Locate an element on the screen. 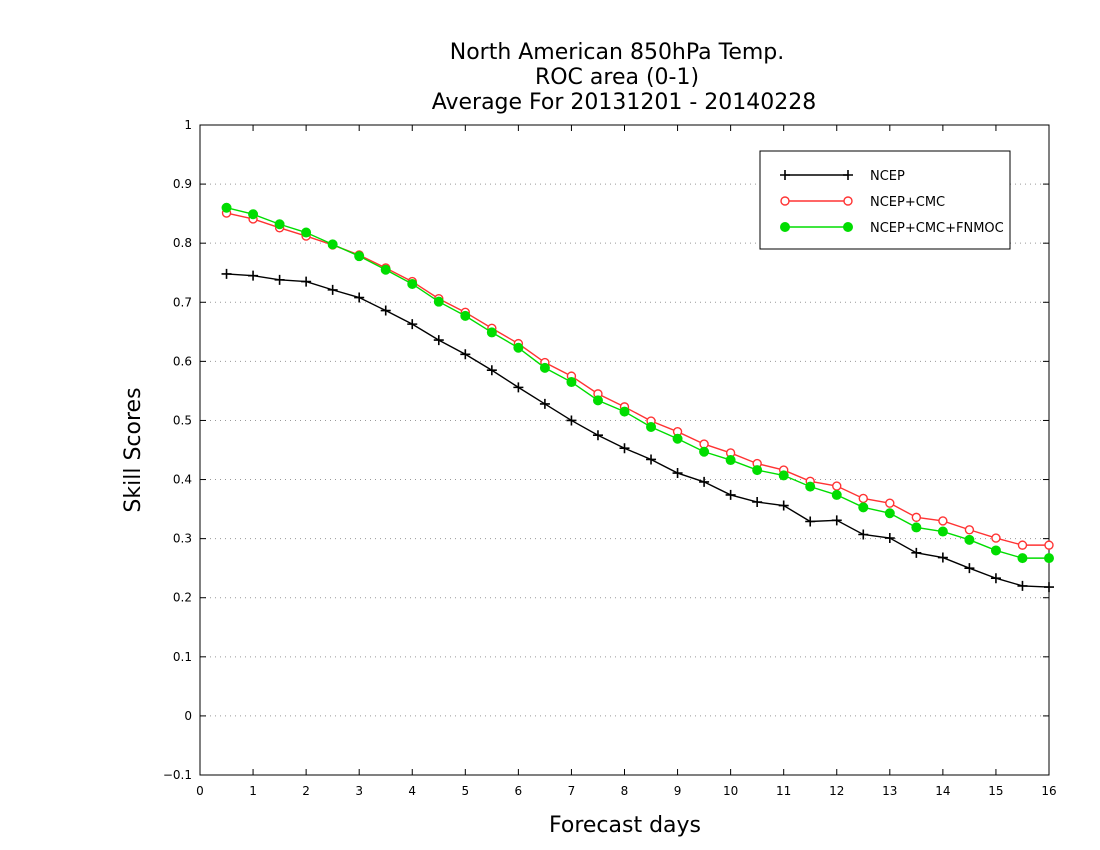 This screenshot has height=850, width=1100. legend-entries: NCEP NCEP+CMC NCEP+CMC+FNMOC is located at coordinates (892, 202).